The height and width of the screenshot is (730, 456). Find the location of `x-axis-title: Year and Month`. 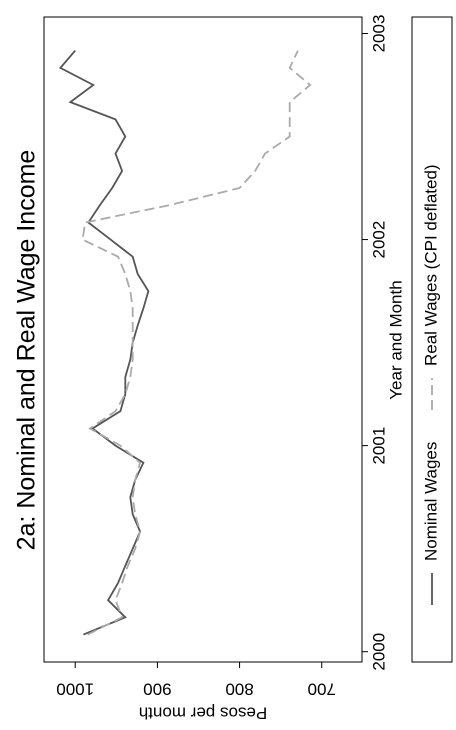

x-axis-title: Year and Month is located at coordinates (395, 339).